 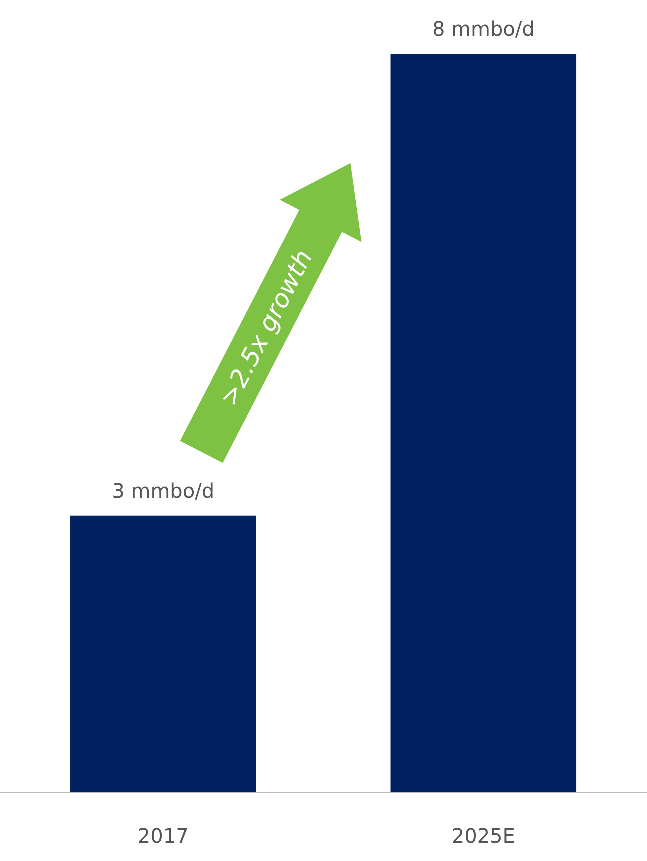 What do you see at coordinates (483, 29) in the screenshot?
I see `data-label: 8 mmbo/d` at bounding box center [483, 29].